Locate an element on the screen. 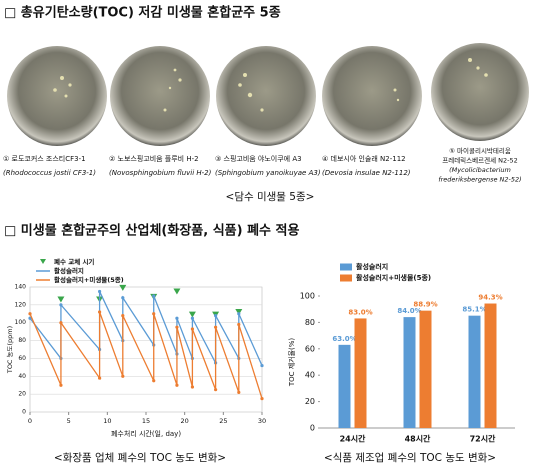 Image resolution: width=540 pixels, height=471 pixels. section-title: □ 미생물 혼합균주의 산업체(화장품, 식품) 폐수 적용 is located at coordinates (151, 231).